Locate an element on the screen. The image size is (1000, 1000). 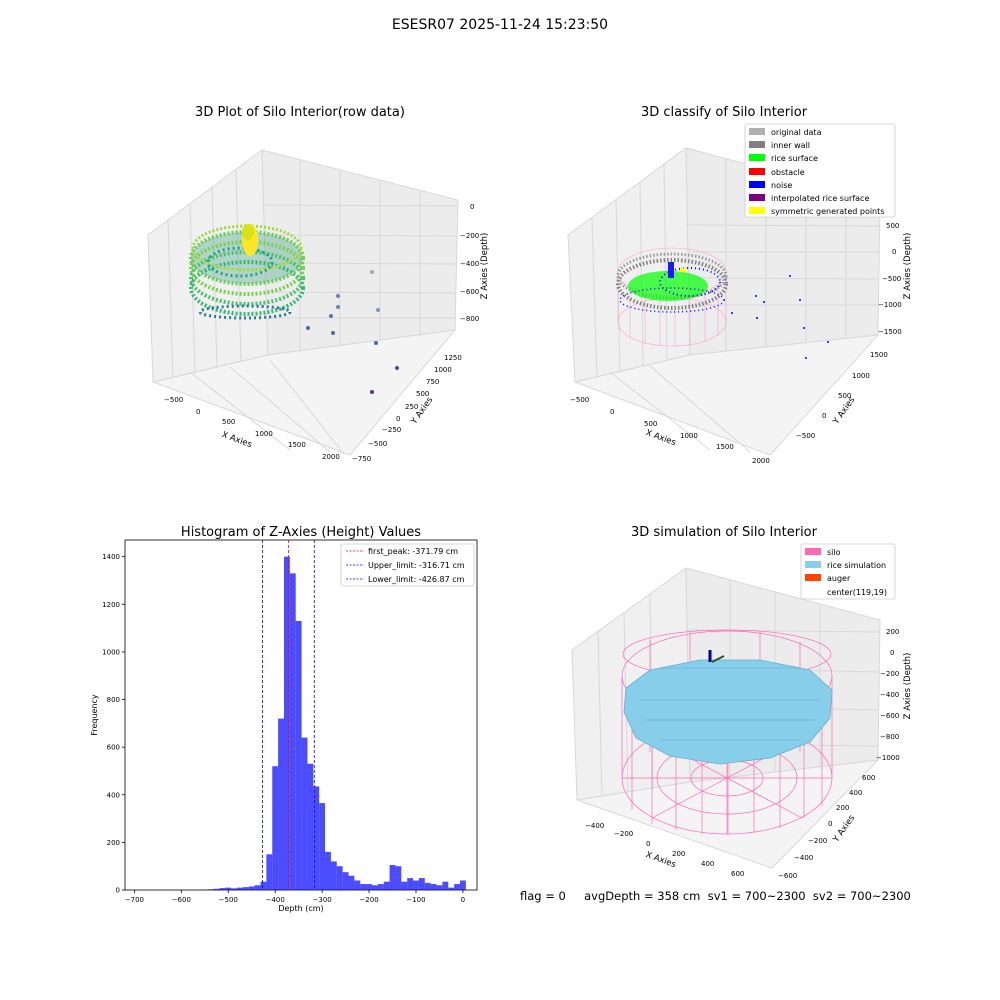
panel1-box is located at coordinates (303, 302).